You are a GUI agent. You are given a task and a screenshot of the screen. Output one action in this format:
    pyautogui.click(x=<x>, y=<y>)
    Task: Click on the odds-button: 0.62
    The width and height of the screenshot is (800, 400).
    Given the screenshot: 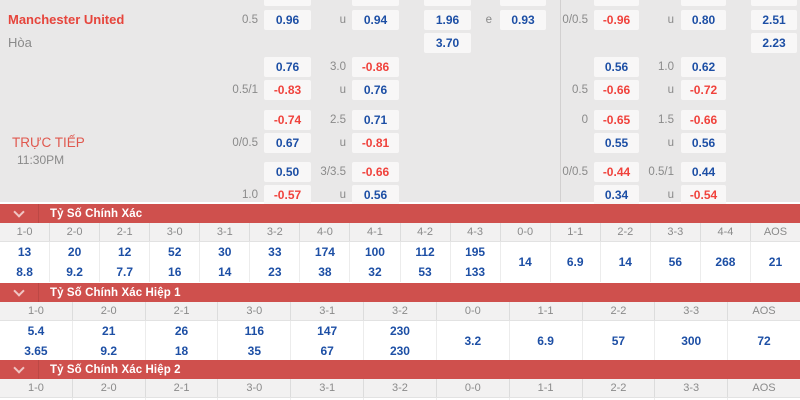 What is the action you would take?
    pyautogui.click(x=703, y=67)
    